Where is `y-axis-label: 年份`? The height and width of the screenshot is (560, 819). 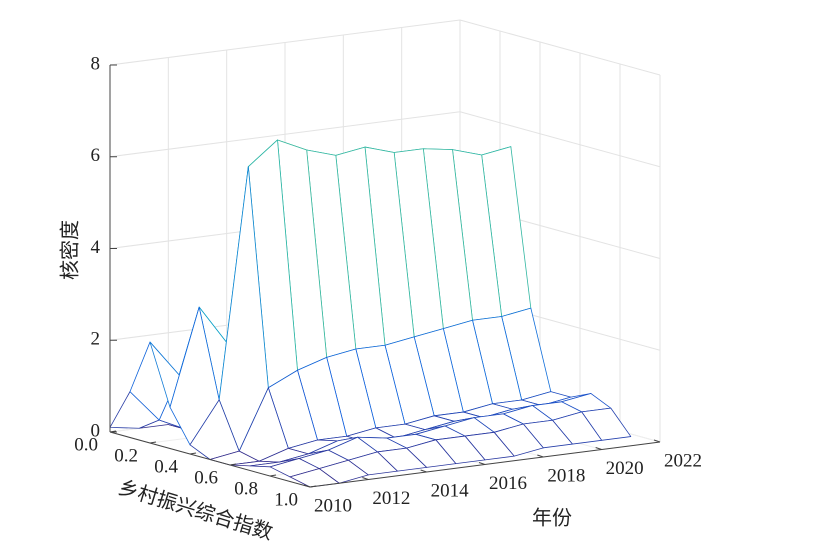 y-axis-label: 年份 is located at coordinates (552, 518).